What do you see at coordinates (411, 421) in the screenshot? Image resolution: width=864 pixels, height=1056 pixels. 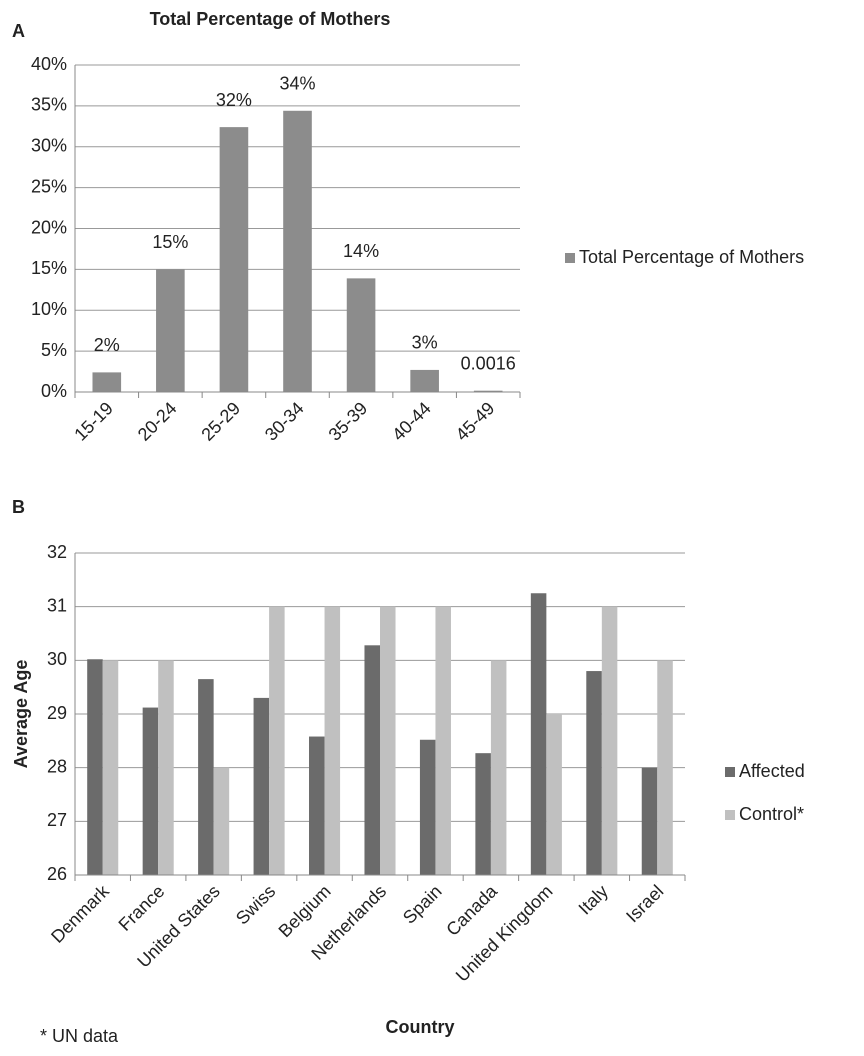 I see `x-tick-label: 40-44` at bounding box center [411, 421].